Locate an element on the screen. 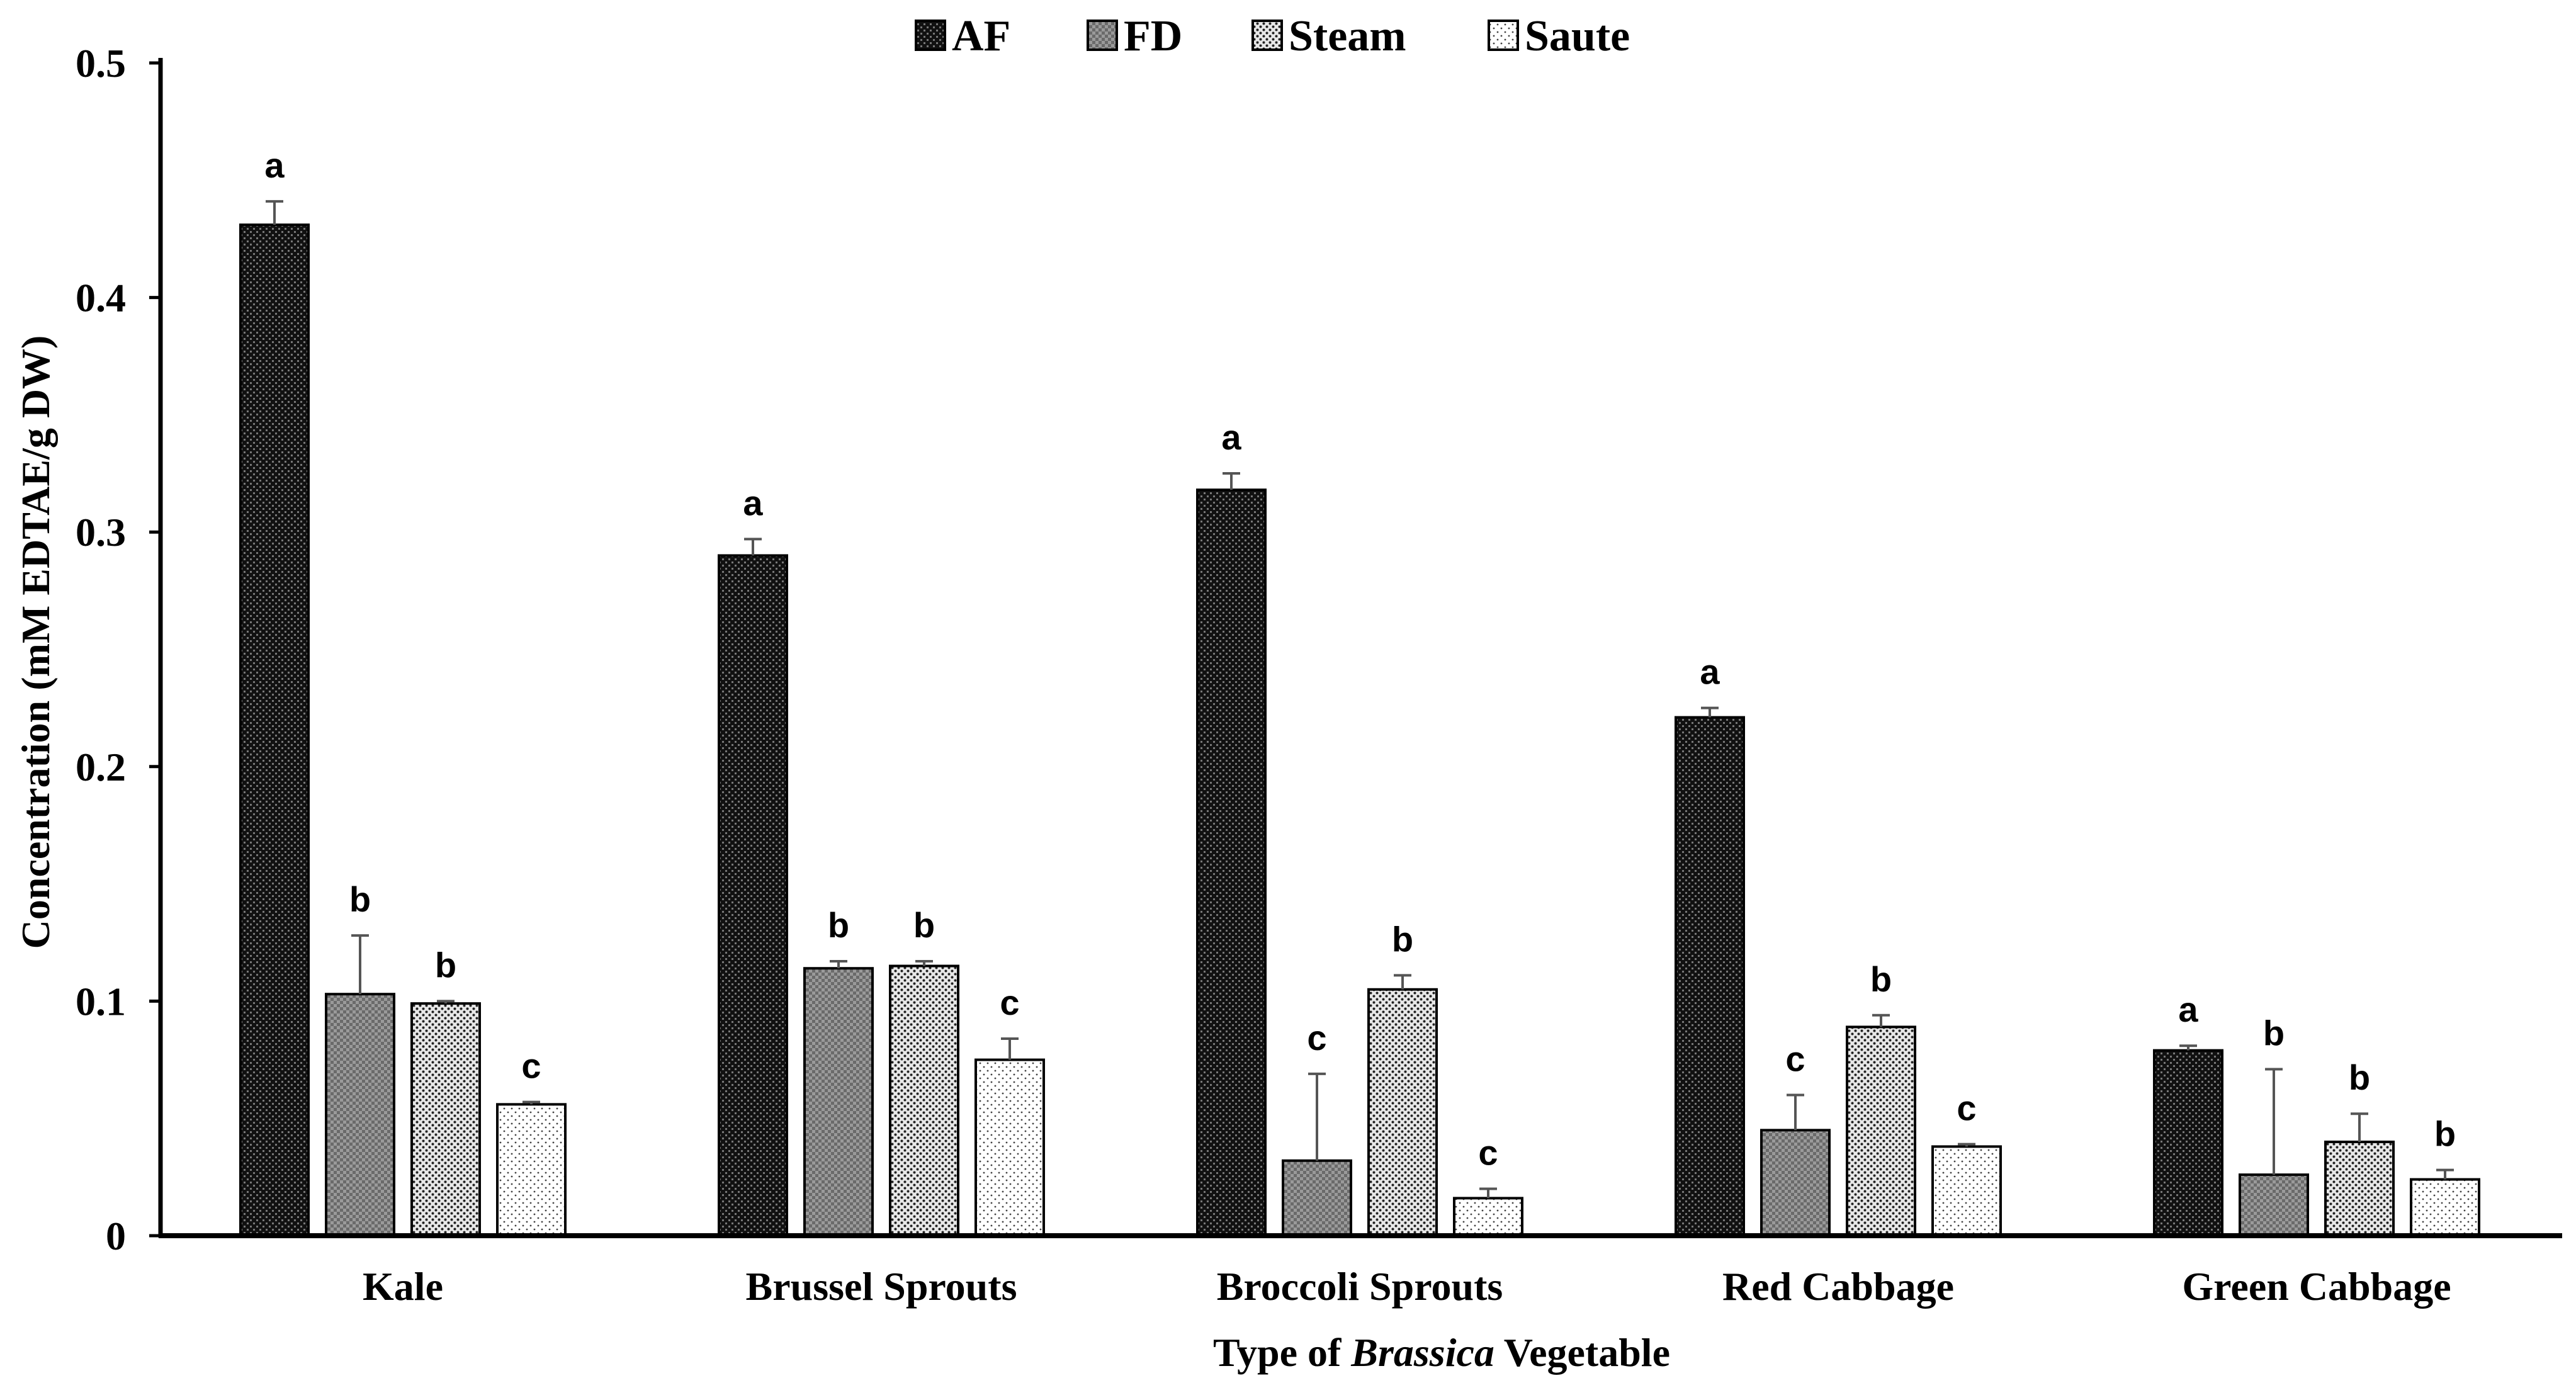 Image resolution: width=2576 pixels, height=1383 pixels. legend-item-steam: Steam is located at coordinates (1328, 36).